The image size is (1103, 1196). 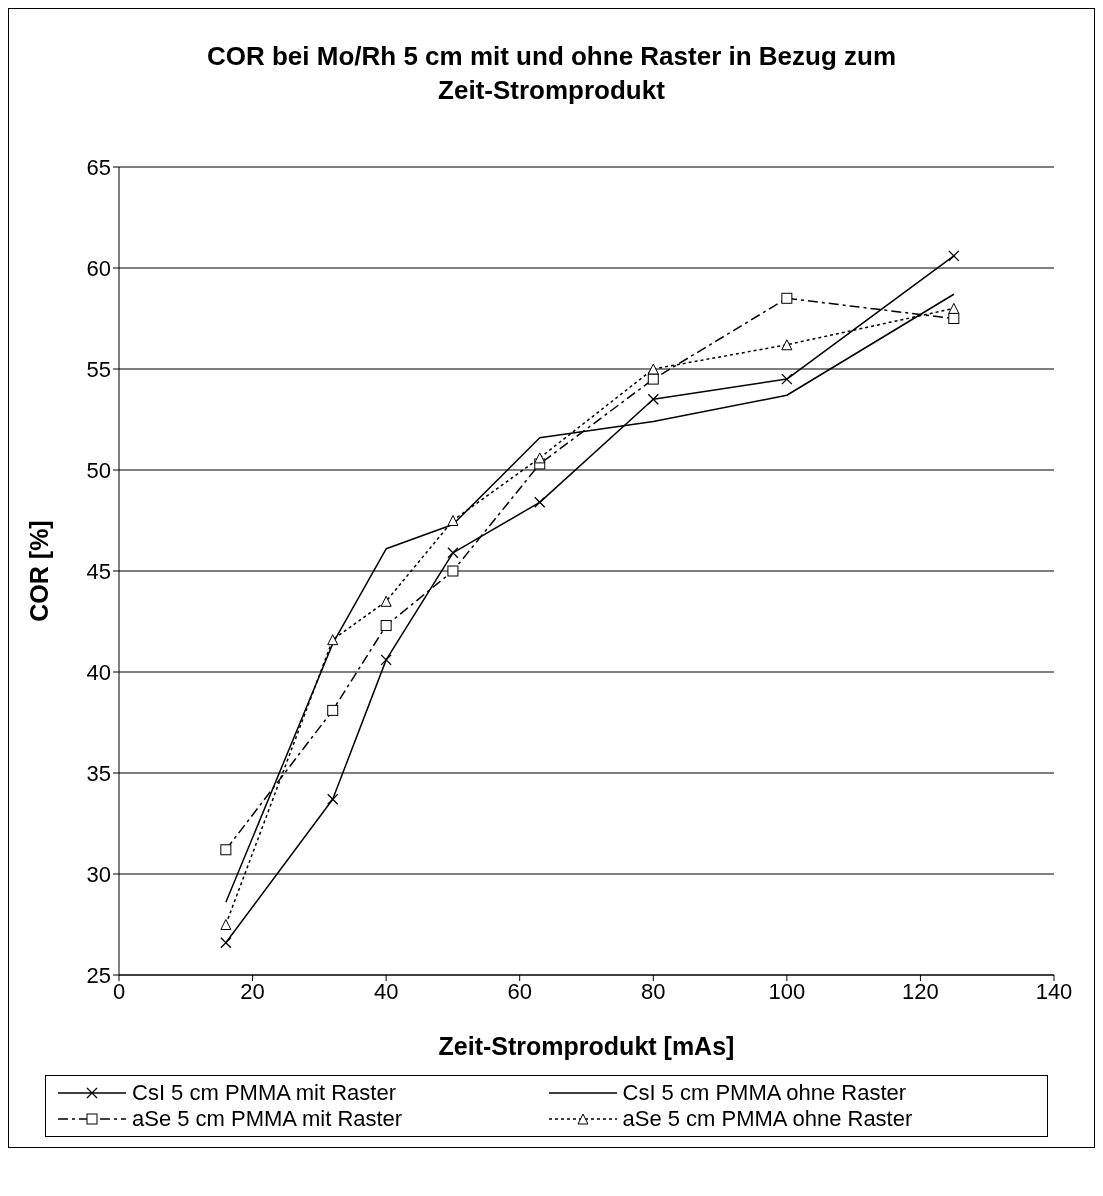 What do you see at coordinates (98, 672) in the screenshot?
I see `y-tick-label: 40` at bounding box center [98, 672].